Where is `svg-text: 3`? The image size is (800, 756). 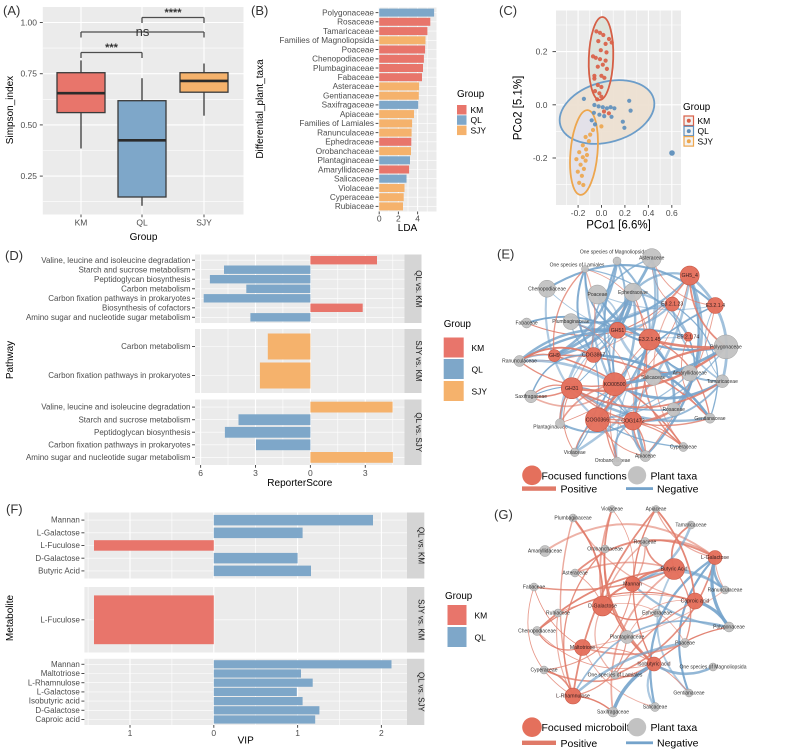 svg-text: 3 is located at coordinates (365, 473).